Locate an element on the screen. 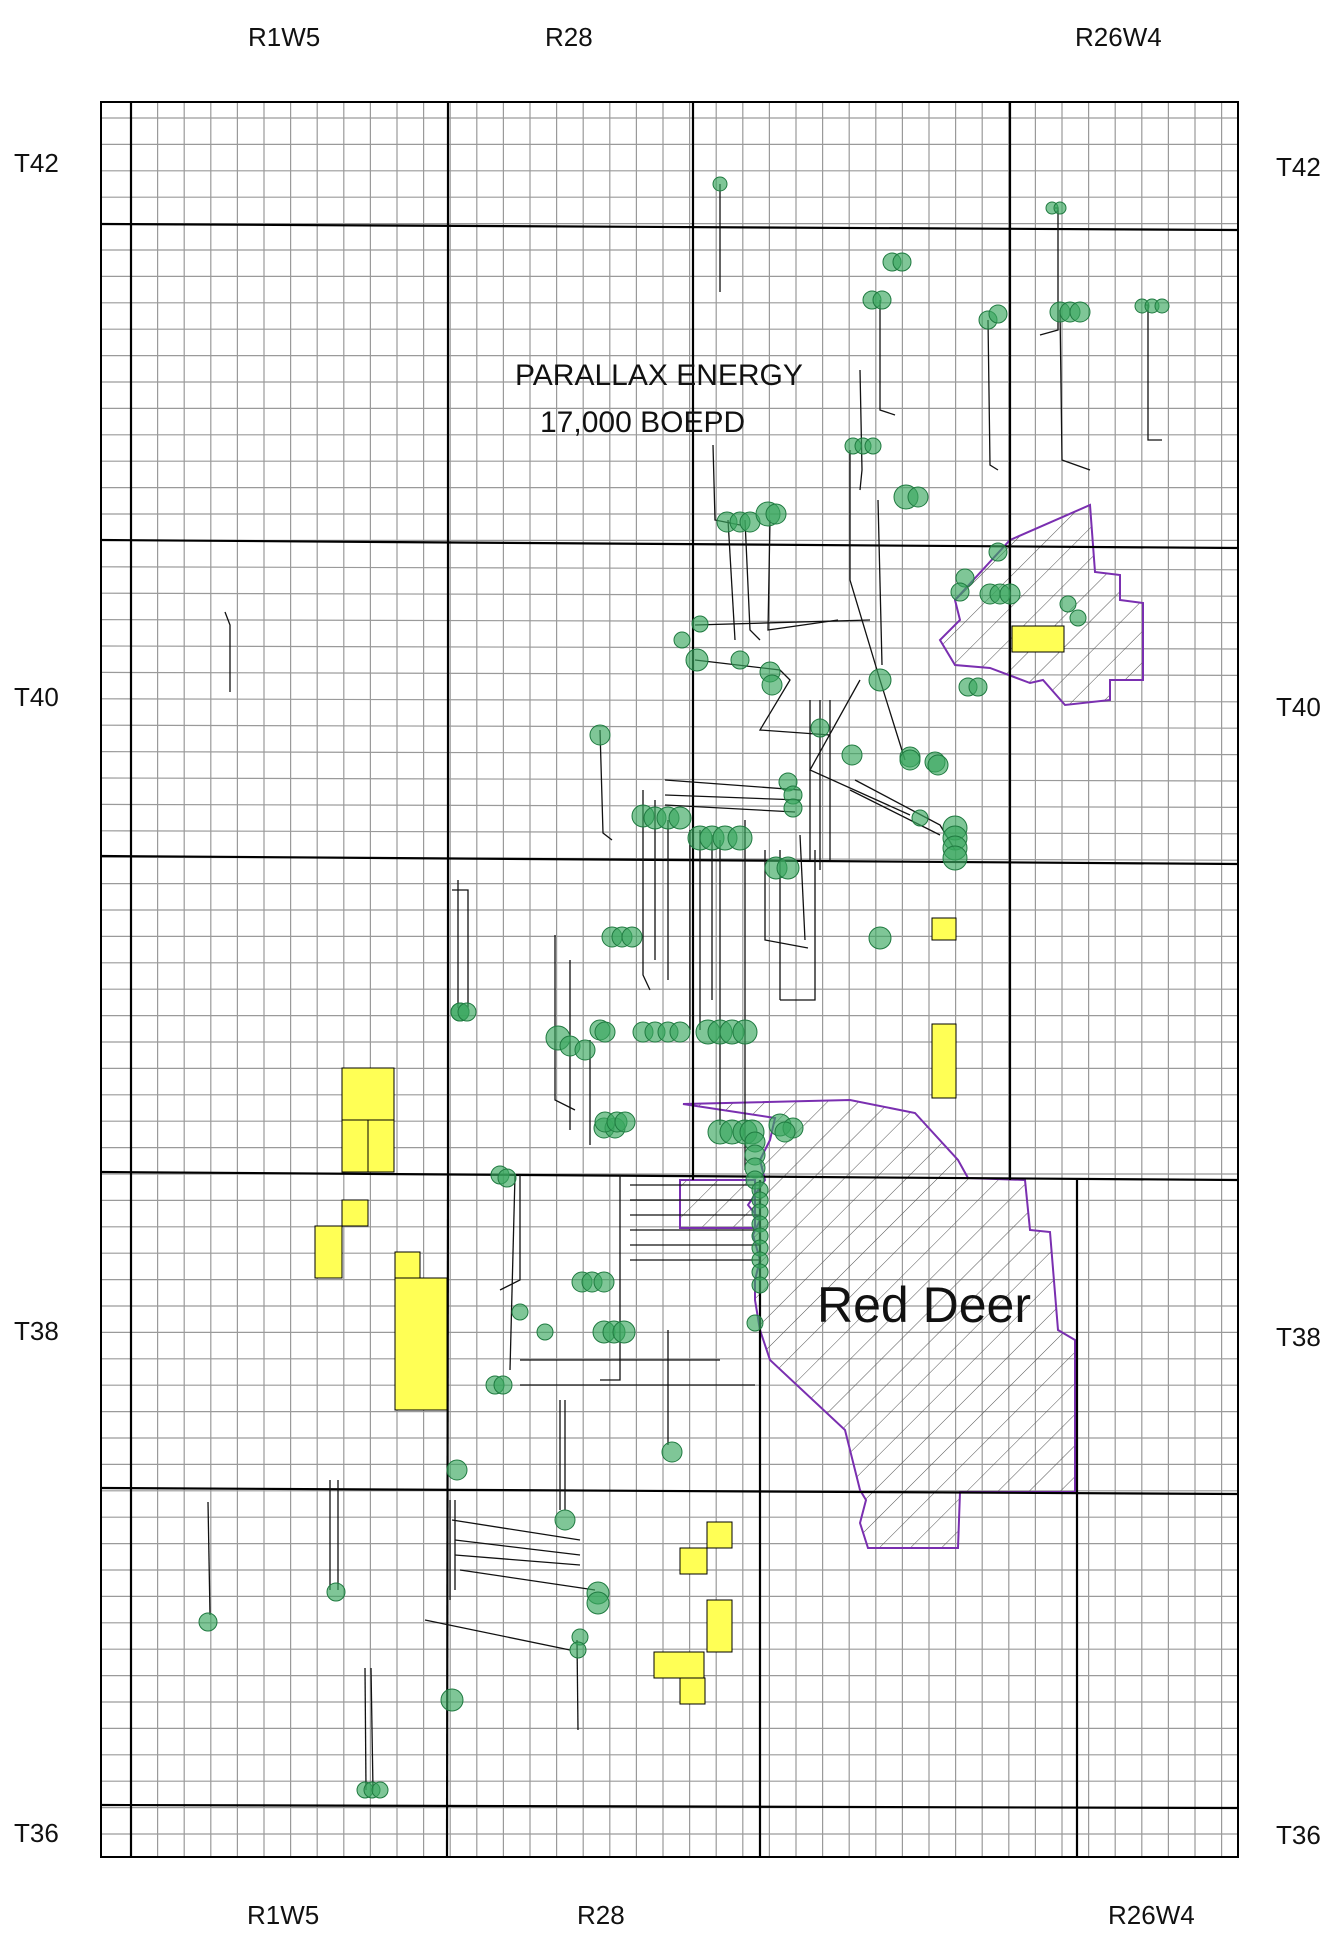 This screenshot has width=1340, height=1948. range-label-bottom-1: R1W5 is located at coordinates (283, 1915).